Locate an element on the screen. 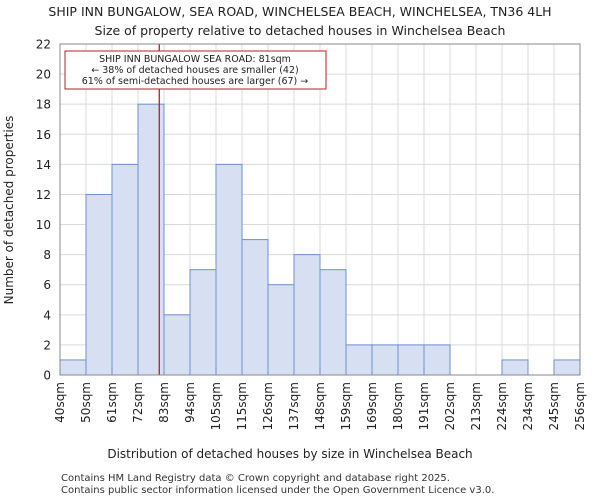  y-tick-label: 18 is located at coordinates (43, 105).